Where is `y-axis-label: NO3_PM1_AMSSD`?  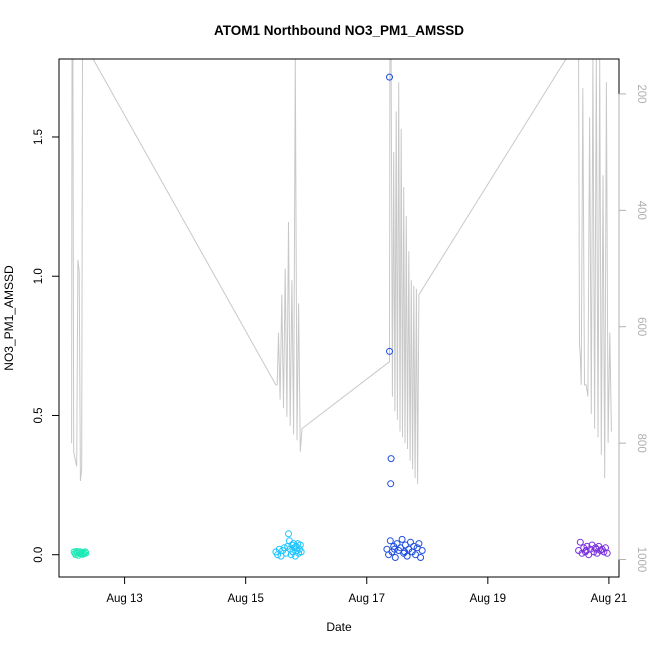 y-axis-label: NO3_PM1_AMSSD is located at coordinates (9, 318).